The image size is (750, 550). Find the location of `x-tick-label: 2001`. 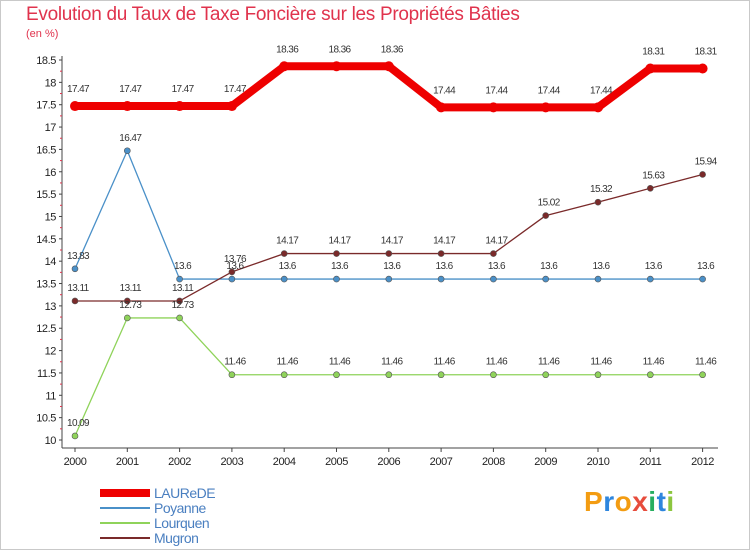

x-tick-label: 2001 is located at coordinates (127, 462).